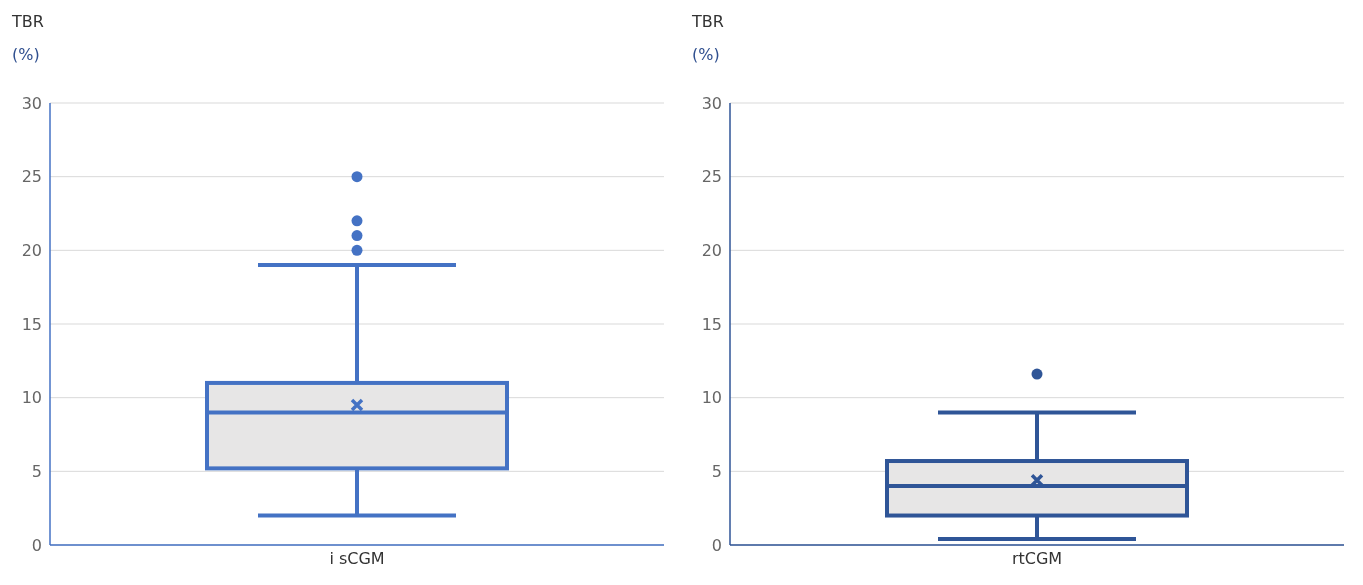 This screenshot has height=585, width=1363. Describe the element at coordinates (1037, 559) in the screenshot. I see `x-tick-label: rtCGM` at that location.